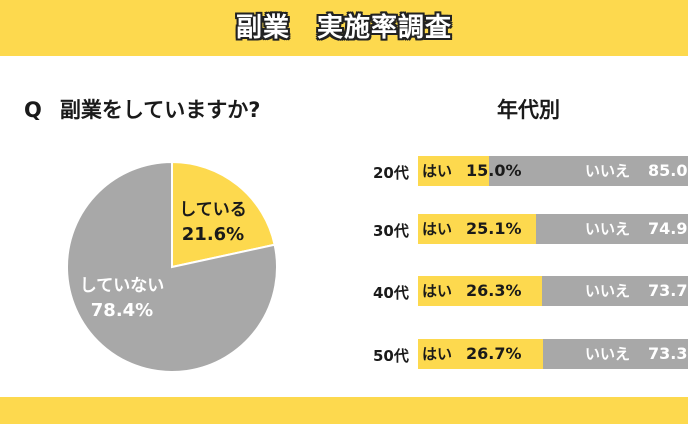  I want to click on question-text: 副業をしていますか?, so click(160, 110).